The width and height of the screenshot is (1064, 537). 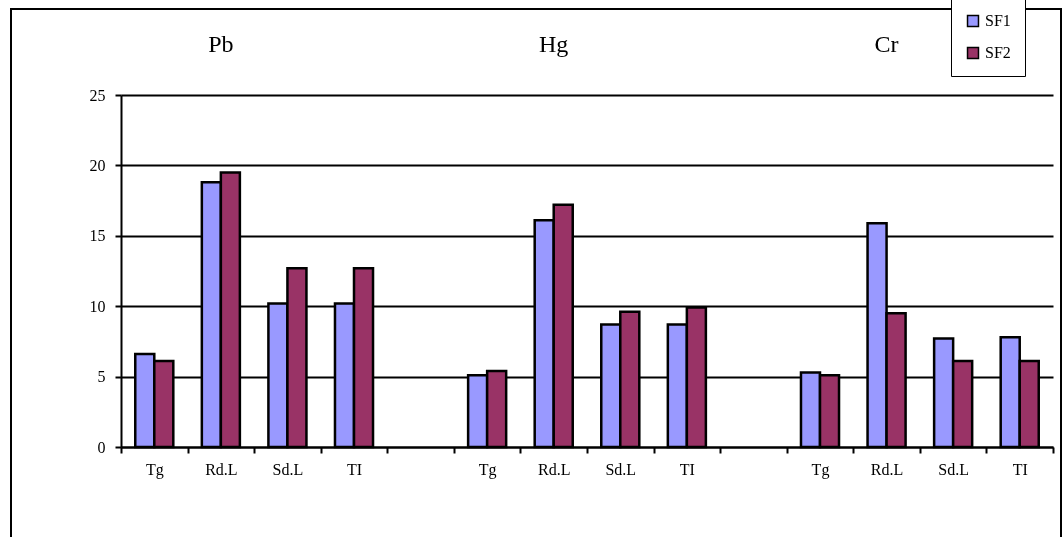 I want to click on legend-label: SF2, so click(x=998, y=52).